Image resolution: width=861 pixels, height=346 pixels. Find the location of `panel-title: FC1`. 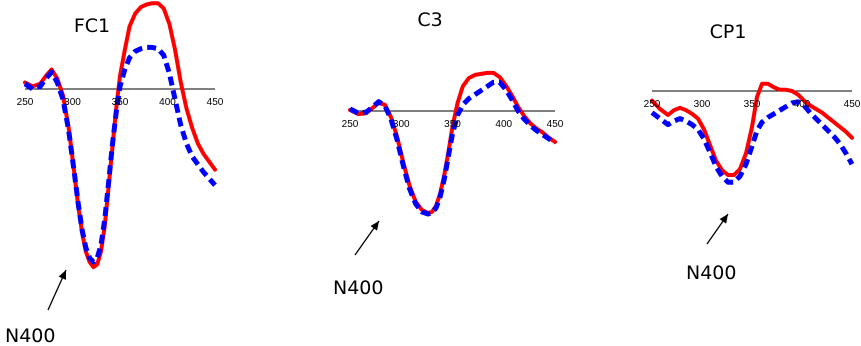

panel-title: FC1 is located at coordinates (92, 26).